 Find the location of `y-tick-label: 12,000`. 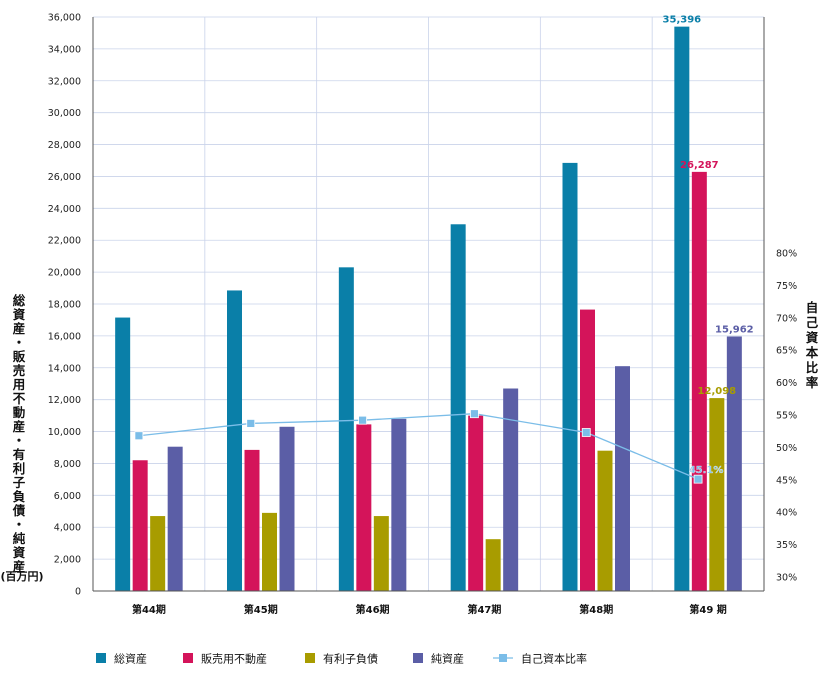

y-tick-label: 12,000 is located at coordinates (64, 400).